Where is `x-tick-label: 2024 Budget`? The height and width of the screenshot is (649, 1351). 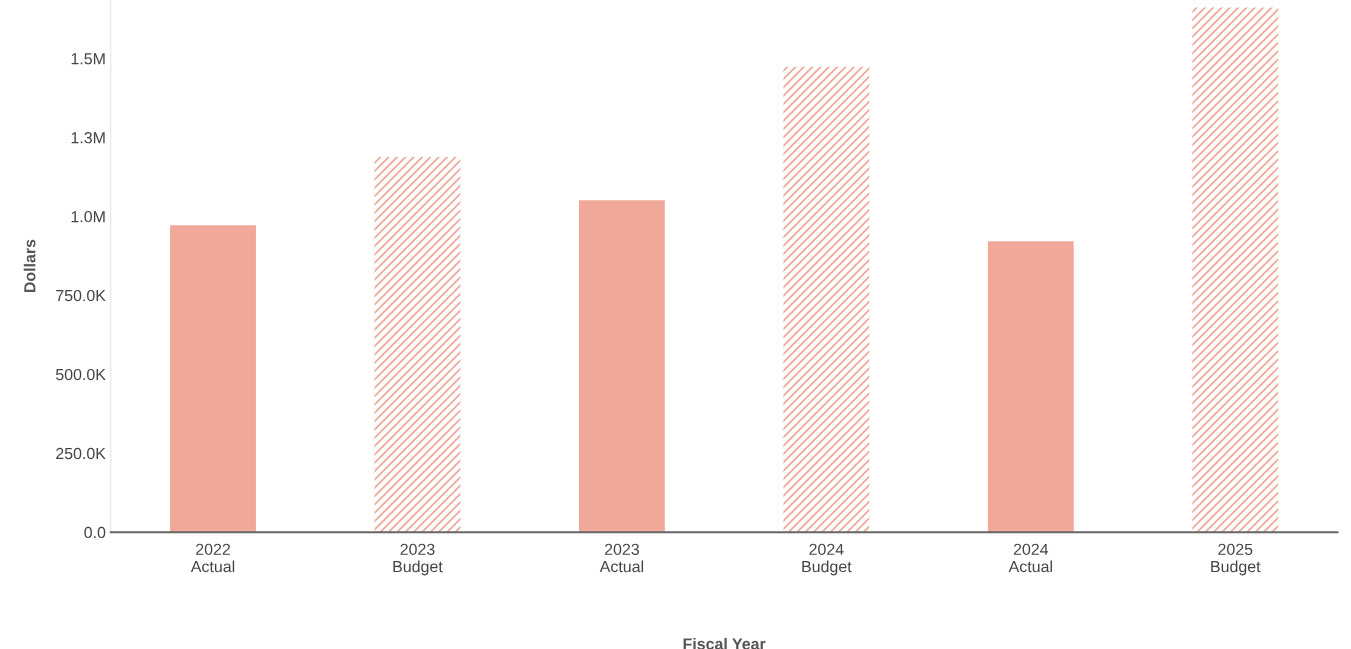 x-tick-label: 2024 Budget is located at coordinates (827, 559).